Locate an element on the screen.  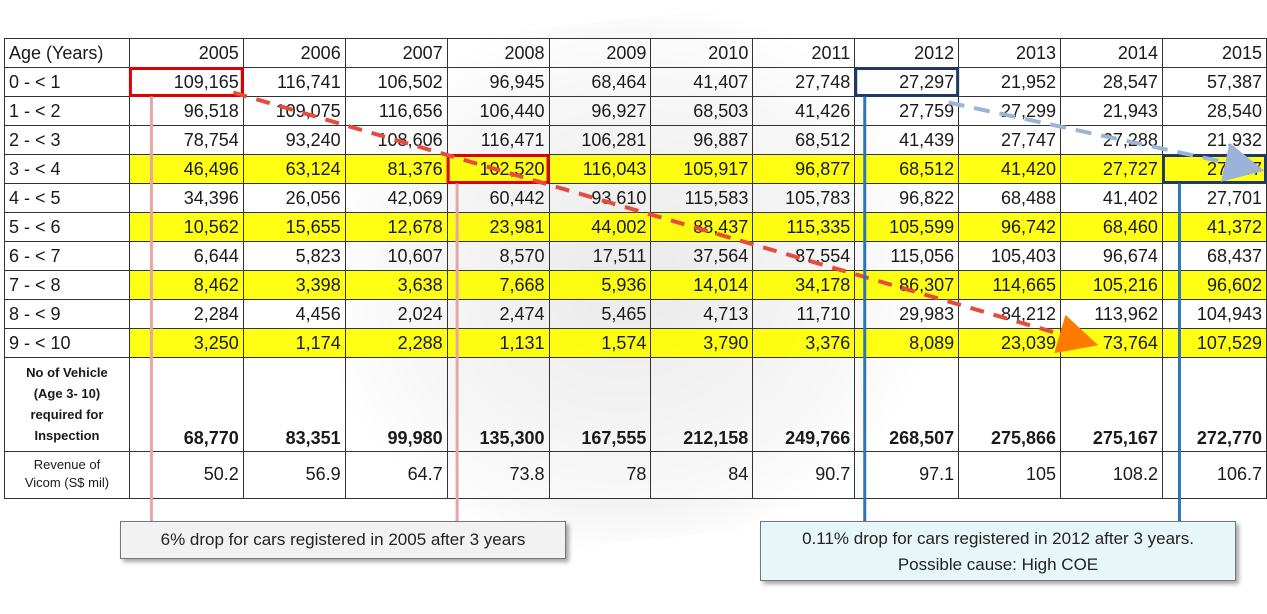
revenue-cell: 50.2 is located at coordinates (186, 475).